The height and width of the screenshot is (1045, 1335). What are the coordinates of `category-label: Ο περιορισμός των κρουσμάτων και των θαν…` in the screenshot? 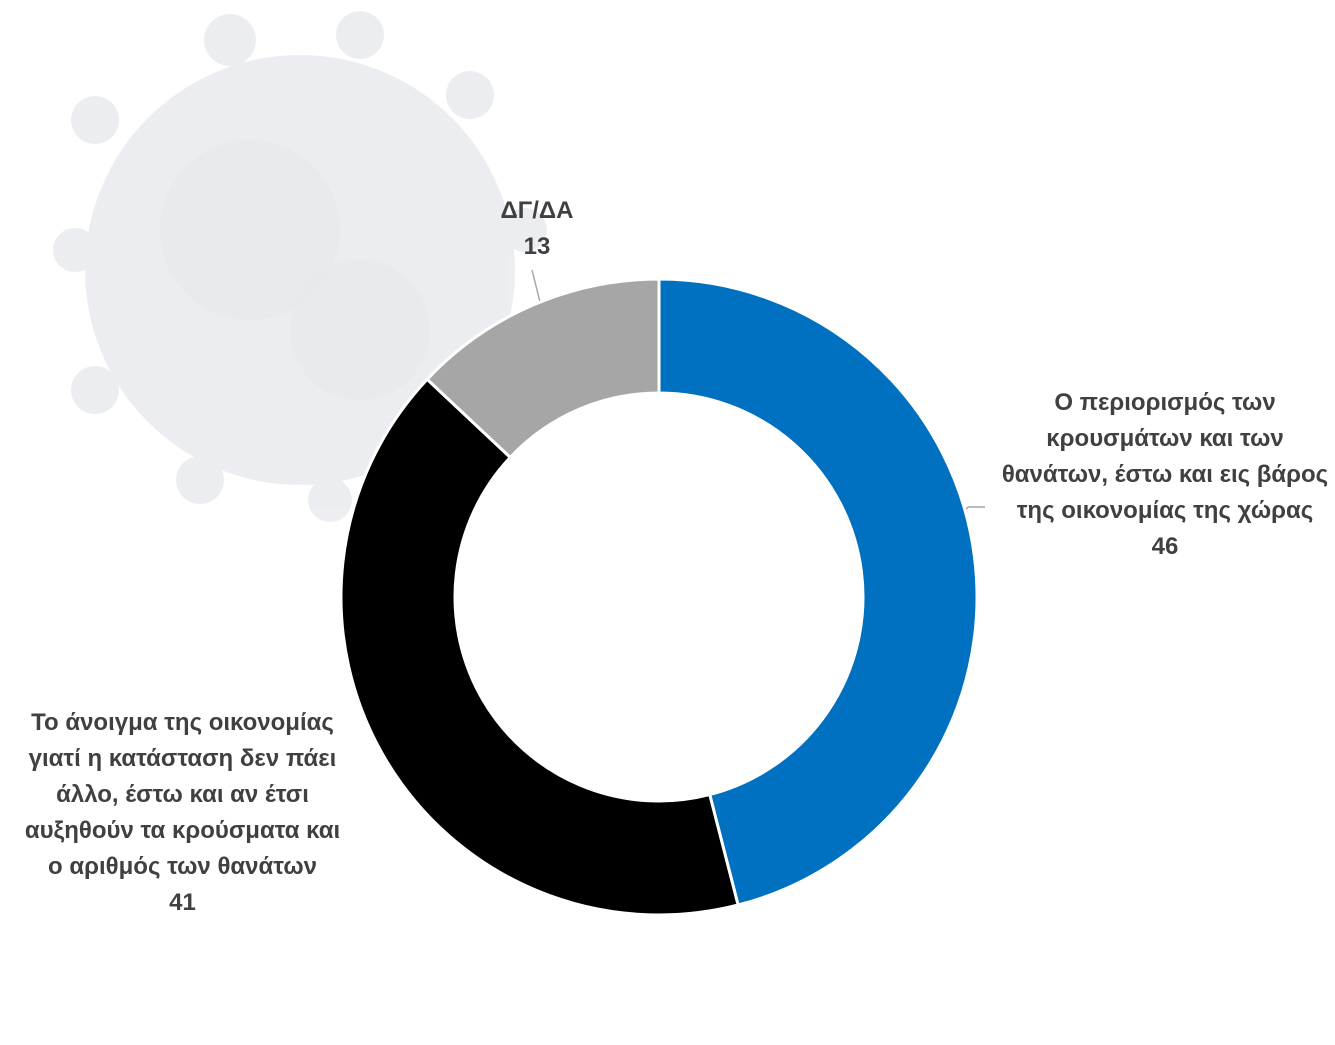 It's located at (1165, 456).